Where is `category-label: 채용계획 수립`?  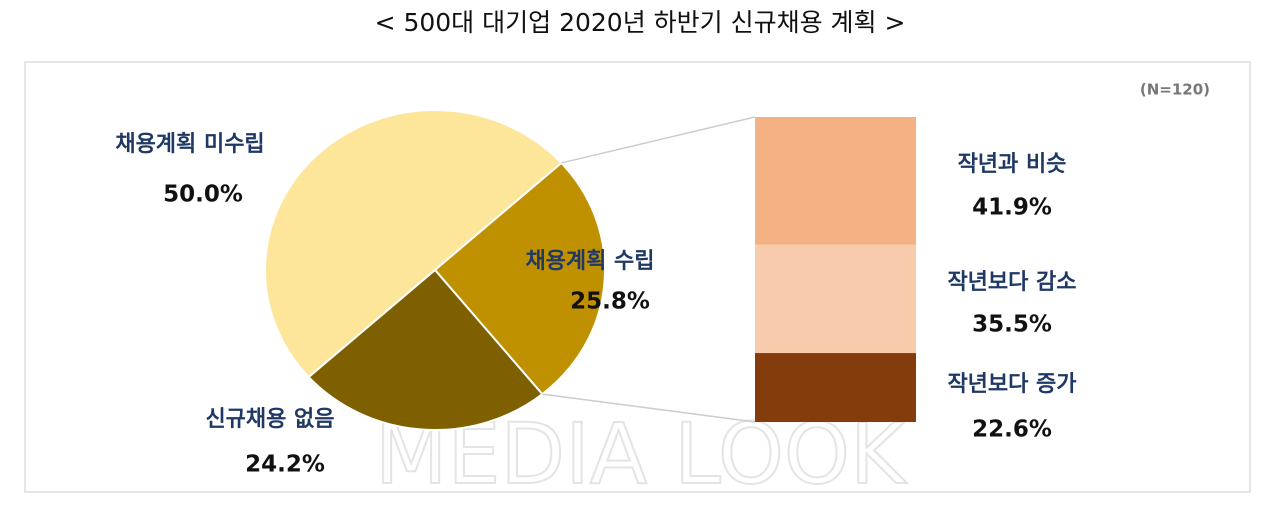 category-label: 채용계획 수립 is located at coordinates (589, 261).